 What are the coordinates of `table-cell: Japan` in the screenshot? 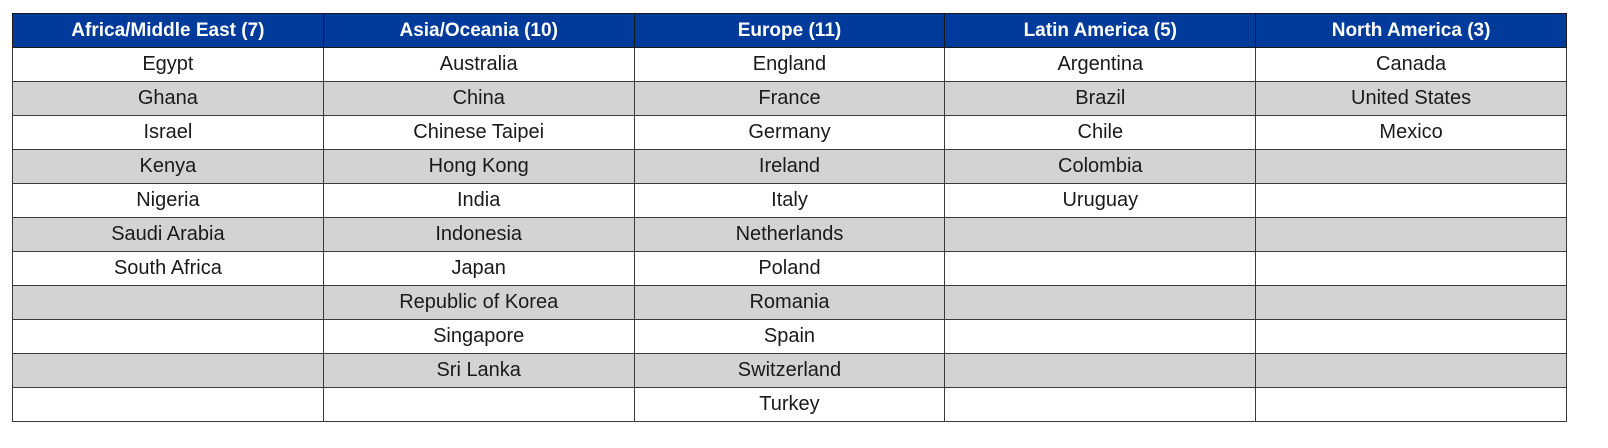 It's located at (478, 268).